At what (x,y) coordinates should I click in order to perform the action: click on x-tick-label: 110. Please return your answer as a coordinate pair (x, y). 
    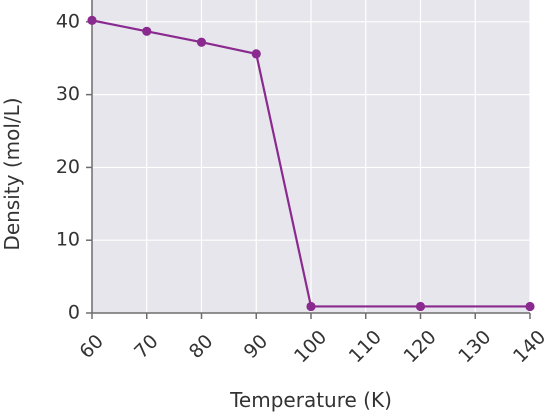
    Looking at the image, I should click on (365, 346).